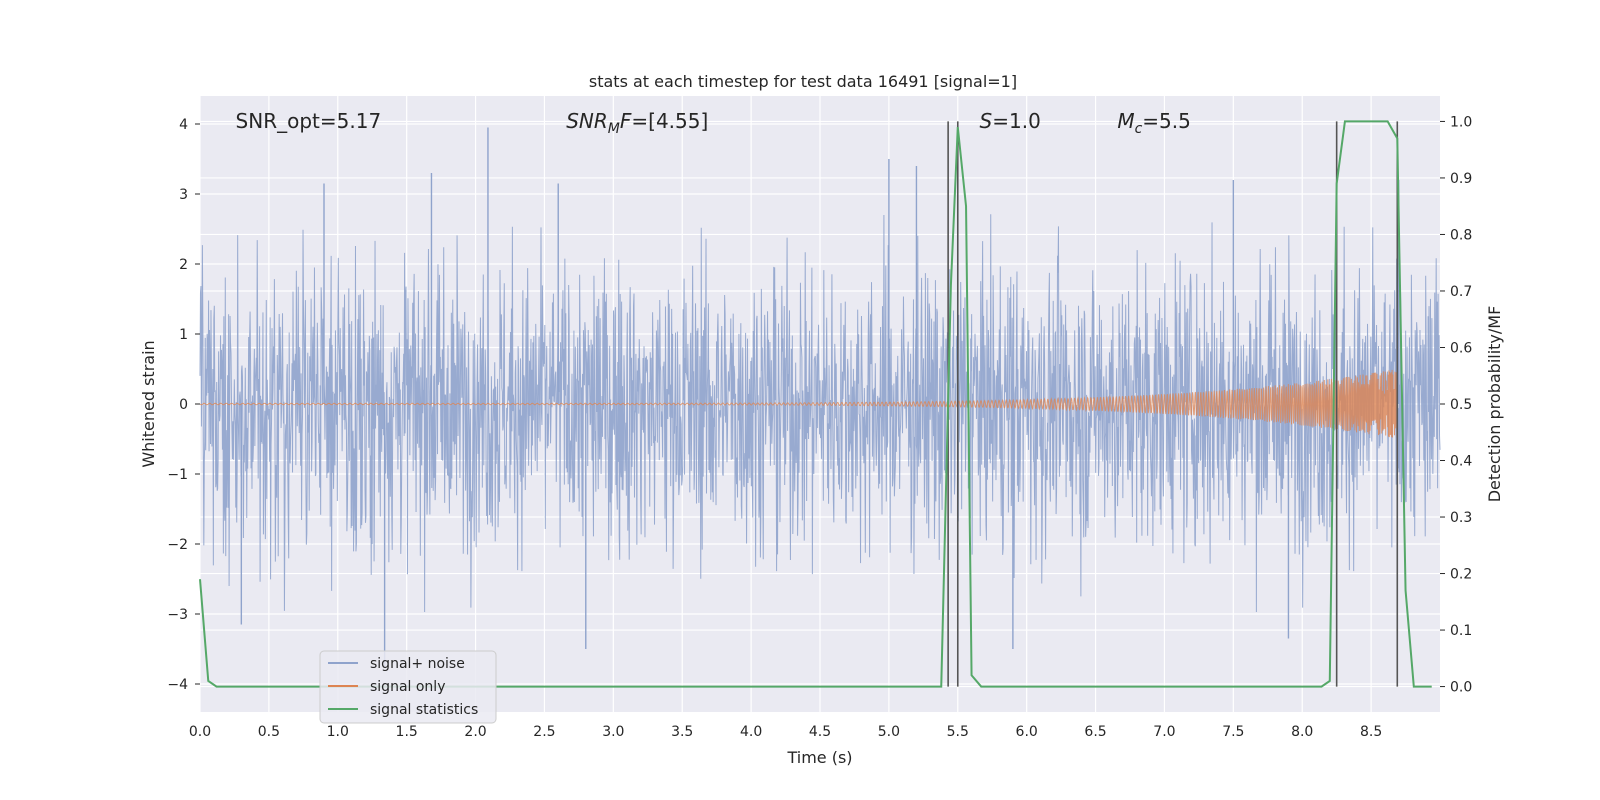  I want to click on y2-tick-label: 0.2, so click(1461, 575).